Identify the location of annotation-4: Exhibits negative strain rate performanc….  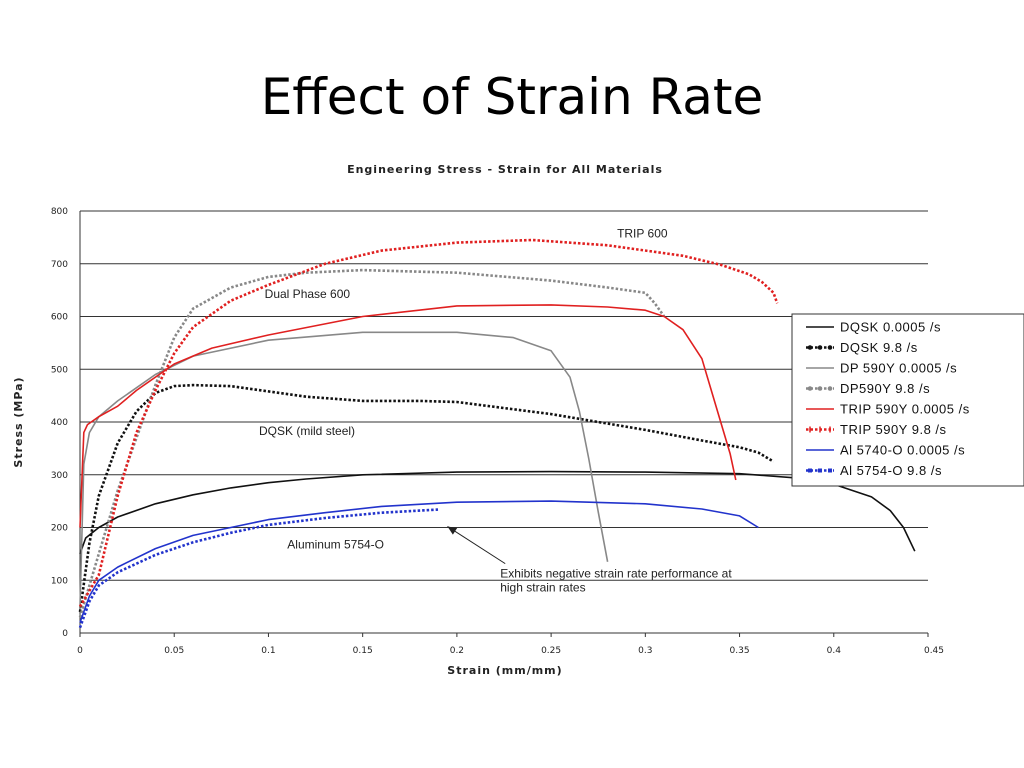
(616, 574).